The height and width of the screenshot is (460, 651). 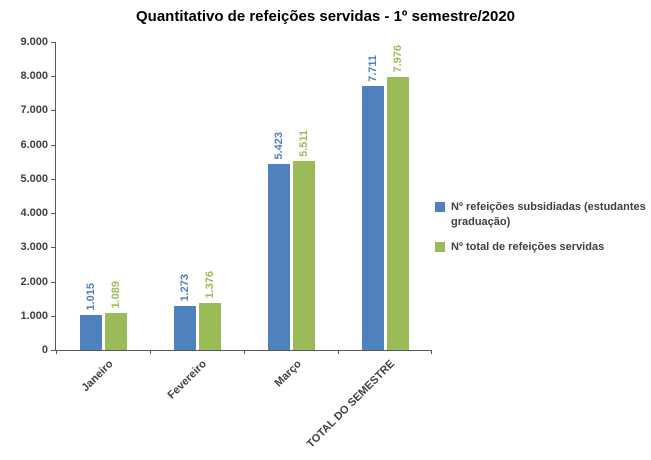 I want to click on y-axis-tick-label: 2.000, so click(x=34, y=281).